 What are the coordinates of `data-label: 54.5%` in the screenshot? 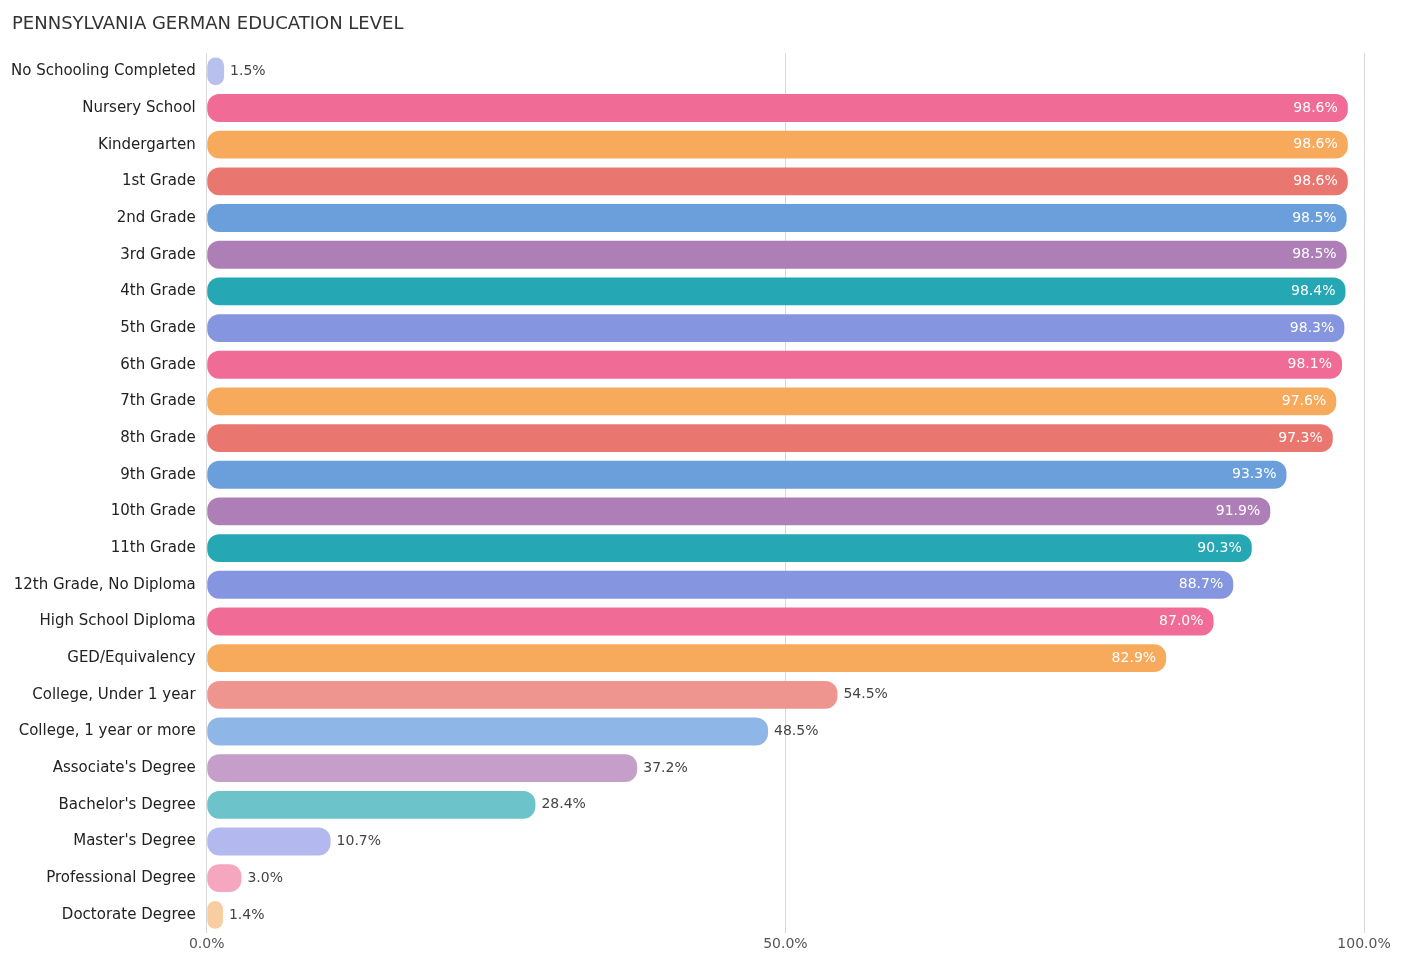 It's located at (865, 693).